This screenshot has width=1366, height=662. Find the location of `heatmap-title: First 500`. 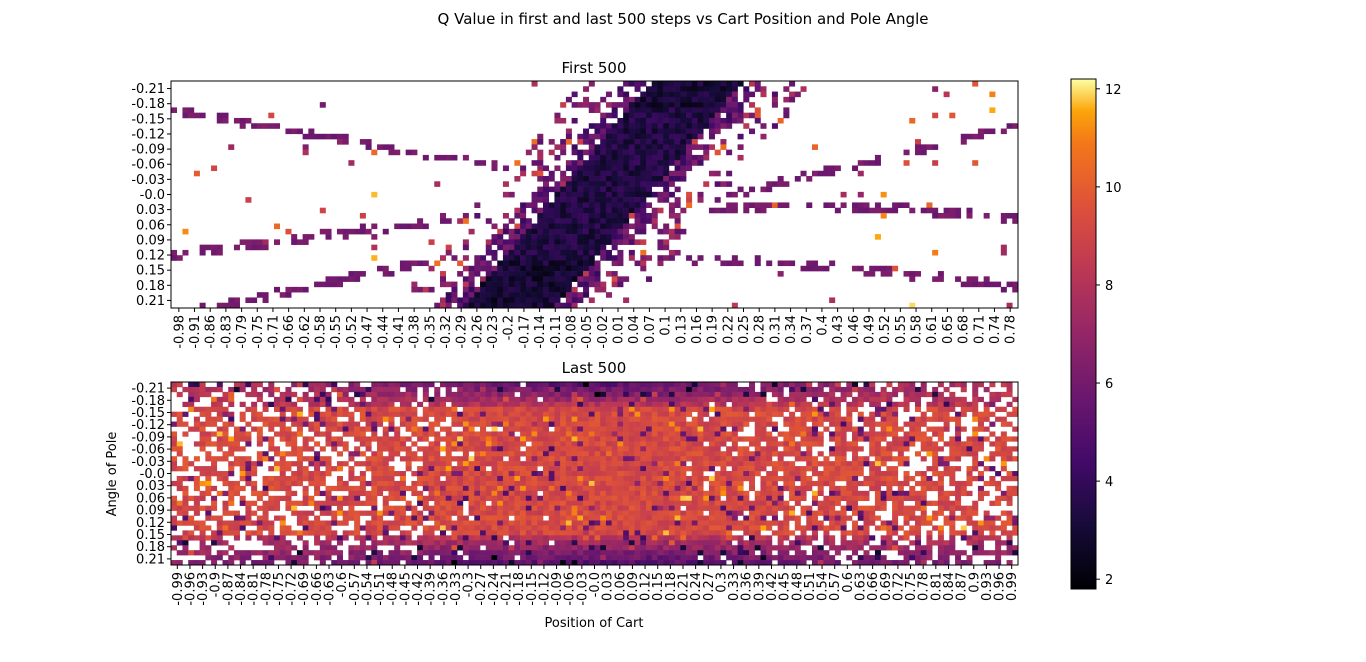

heatmap-title: First 500 is located at coordinates (594, 68).